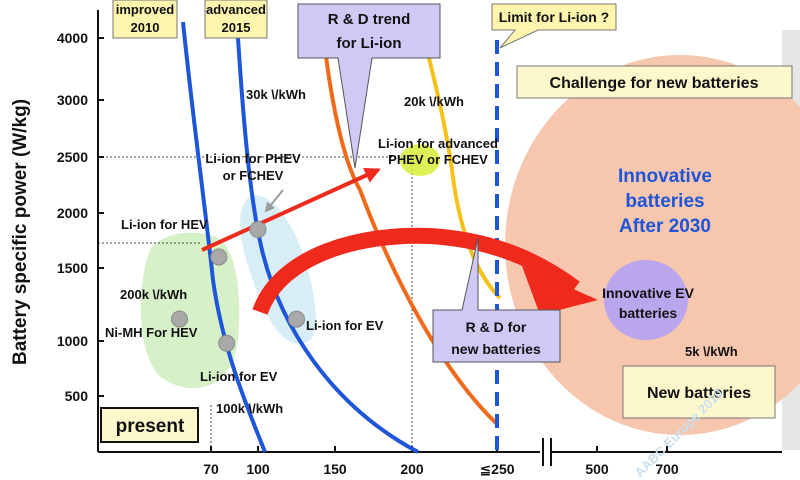  Describe the element at coordinates (369, 86) in the screenshot. I see `rd-trend-callout: R & D trend for Li-ion` at that location.